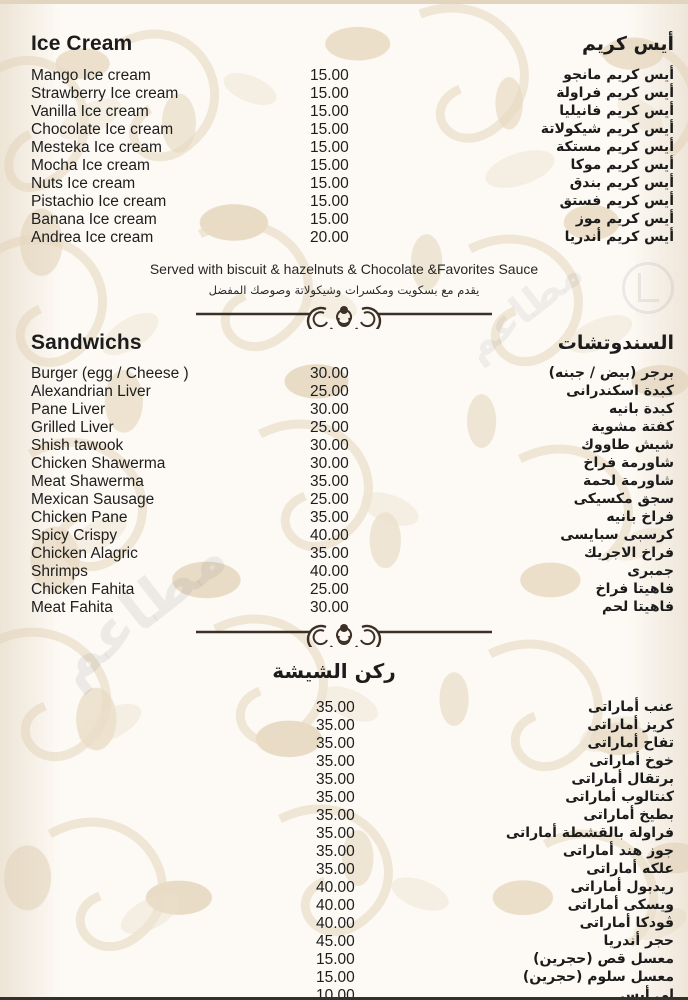 The image size is (688, 1000). I want to click on menu-row: 10.00 لى أيس, so click(344, 993).